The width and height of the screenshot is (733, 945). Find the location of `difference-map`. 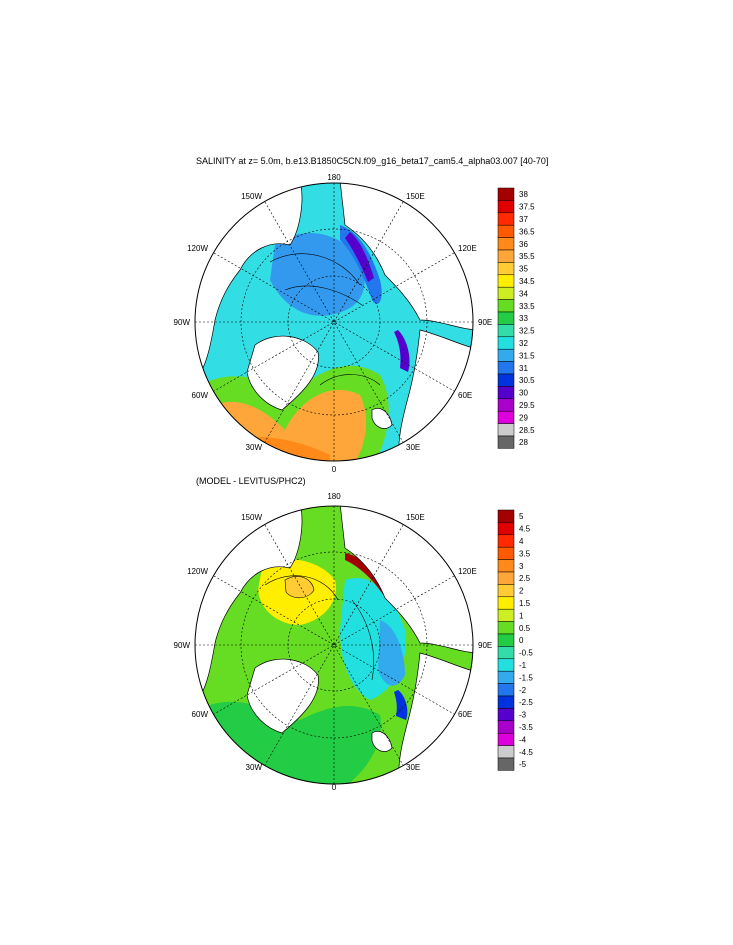

difference-map is located at coordinates (334, 645).